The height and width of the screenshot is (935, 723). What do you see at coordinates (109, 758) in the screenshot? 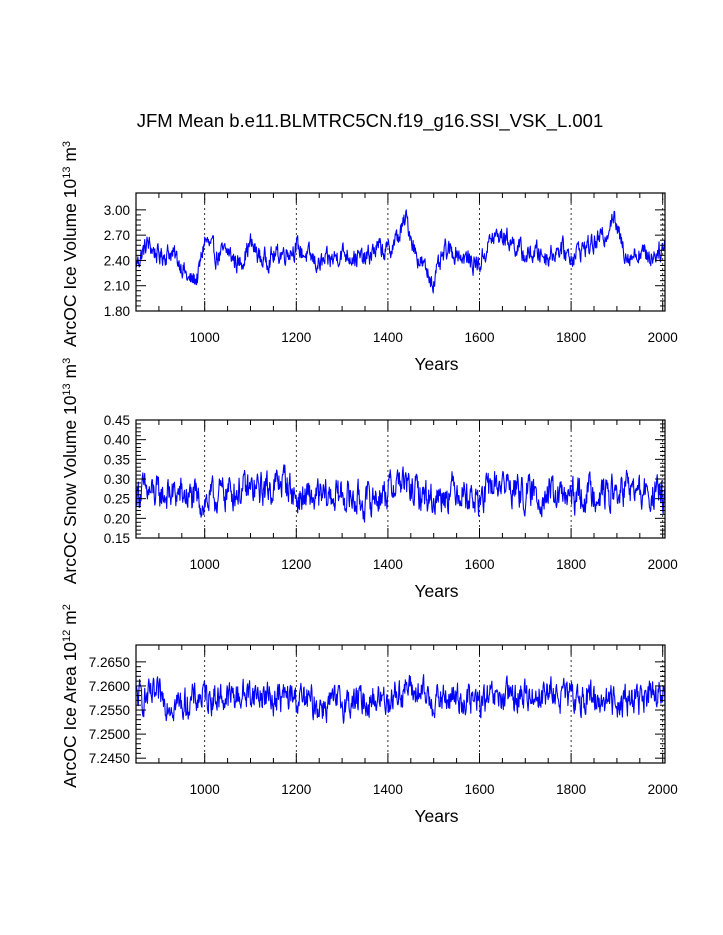
I see `y-tick-label: 7.2450` at bounding box center [109, 758].